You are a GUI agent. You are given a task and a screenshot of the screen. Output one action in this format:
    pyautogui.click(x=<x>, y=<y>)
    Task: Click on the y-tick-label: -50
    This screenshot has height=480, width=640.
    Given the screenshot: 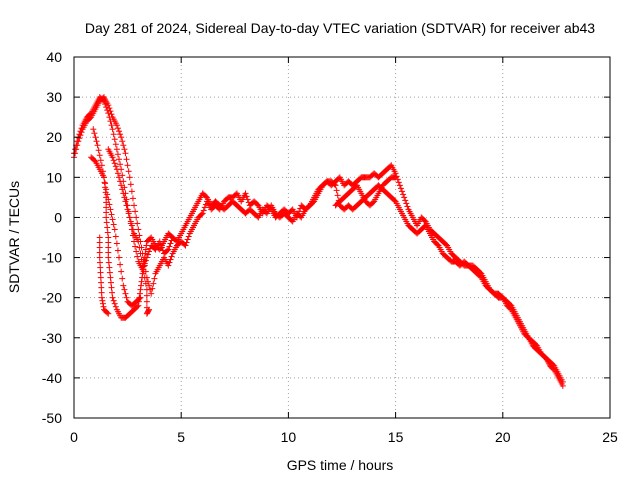 What is the action you would take?
    pyautogui.click(x=52, y=418)
    